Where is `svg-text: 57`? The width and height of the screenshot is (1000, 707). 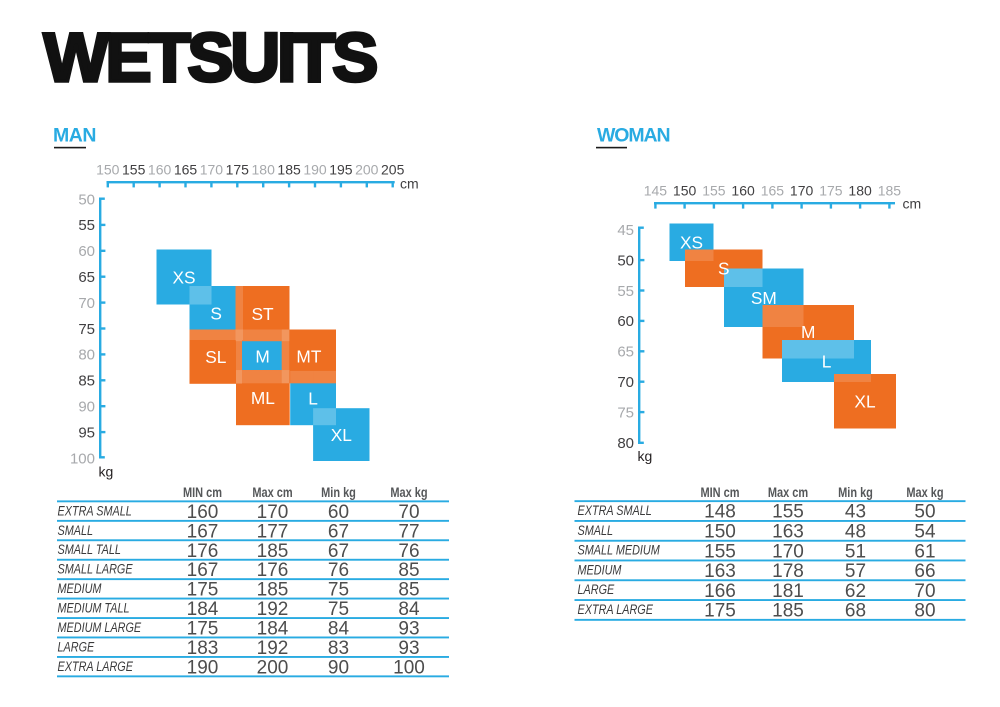
svg-text: 57 is located at coordinates (855, 571).